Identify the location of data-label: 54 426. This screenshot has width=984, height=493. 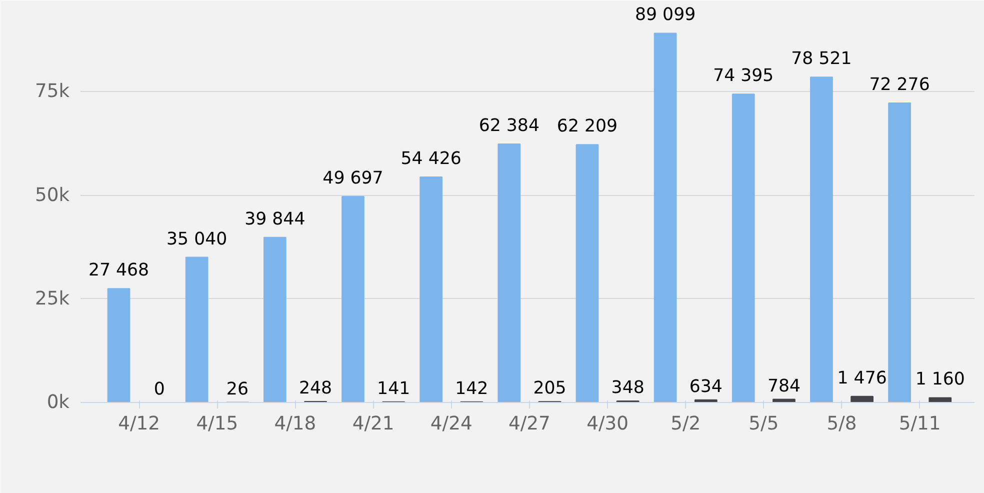
(431, 158).